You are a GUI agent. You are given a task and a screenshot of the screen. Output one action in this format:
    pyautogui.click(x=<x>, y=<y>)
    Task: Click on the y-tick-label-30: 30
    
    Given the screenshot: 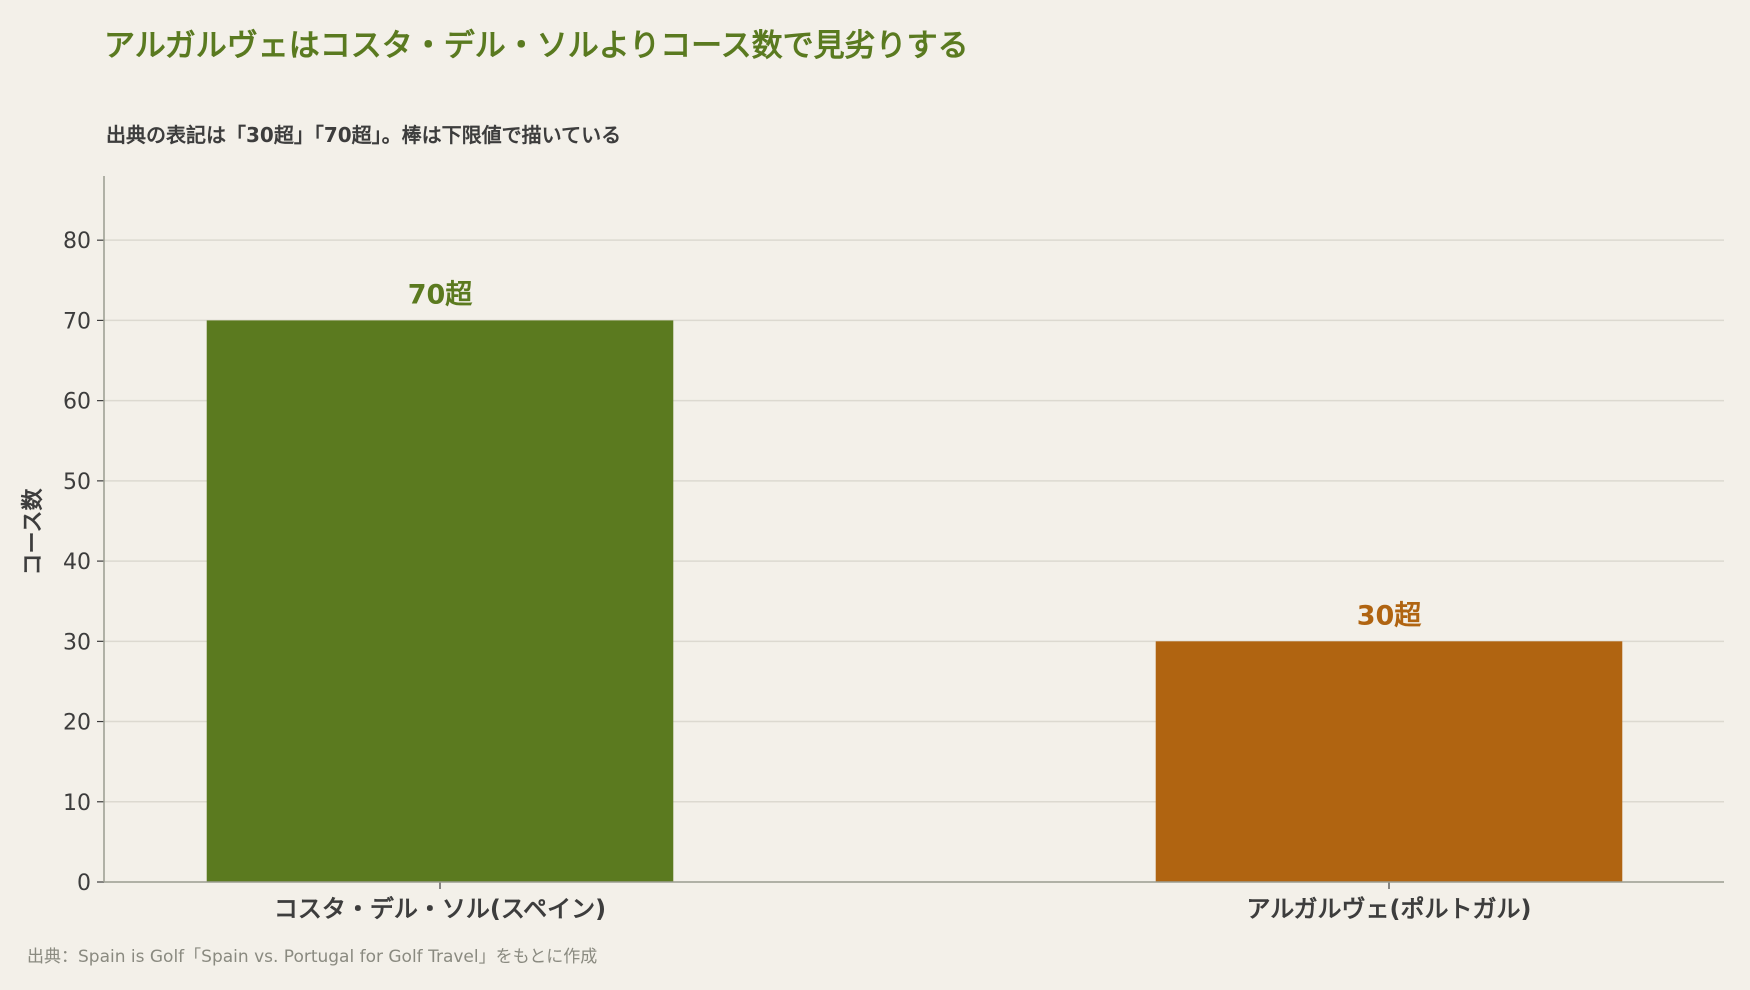 What is the action you would take?
    pyautogui.click(x=77, y=642)
    